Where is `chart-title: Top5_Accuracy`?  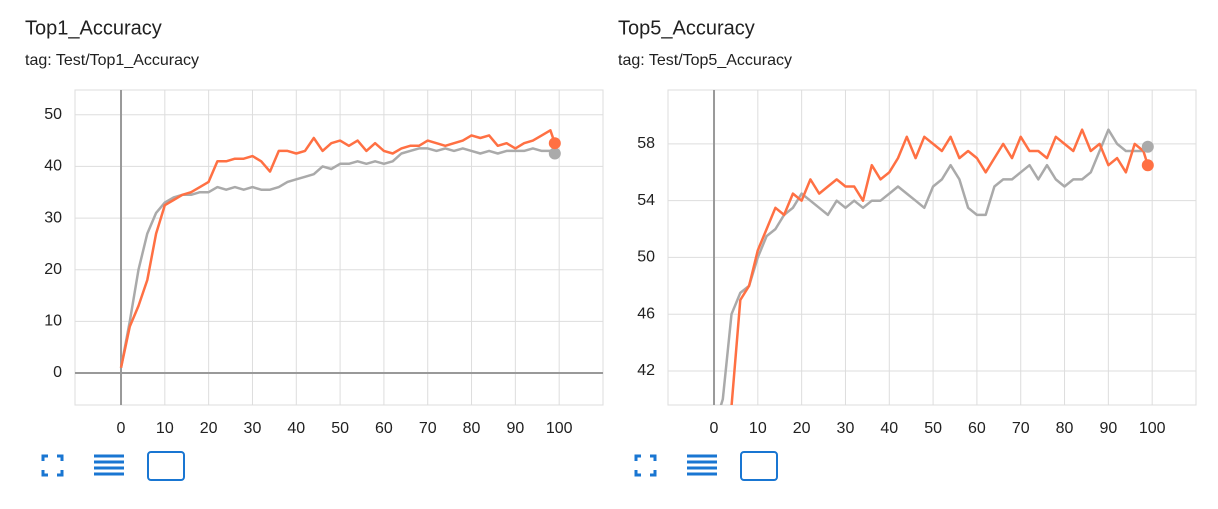 chart-title: Top5_Accuracy is located at coordinates (686, 28).